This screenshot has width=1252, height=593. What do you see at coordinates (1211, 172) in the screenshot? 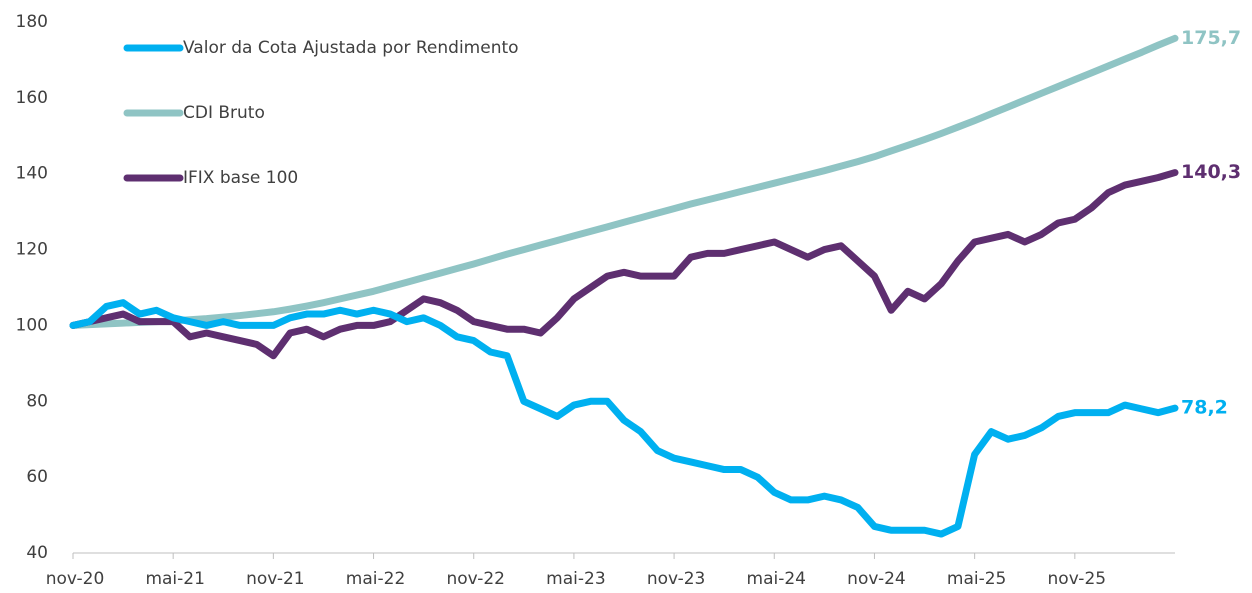
I see `end-label: 140,3` at bounding box center [1211, 172].